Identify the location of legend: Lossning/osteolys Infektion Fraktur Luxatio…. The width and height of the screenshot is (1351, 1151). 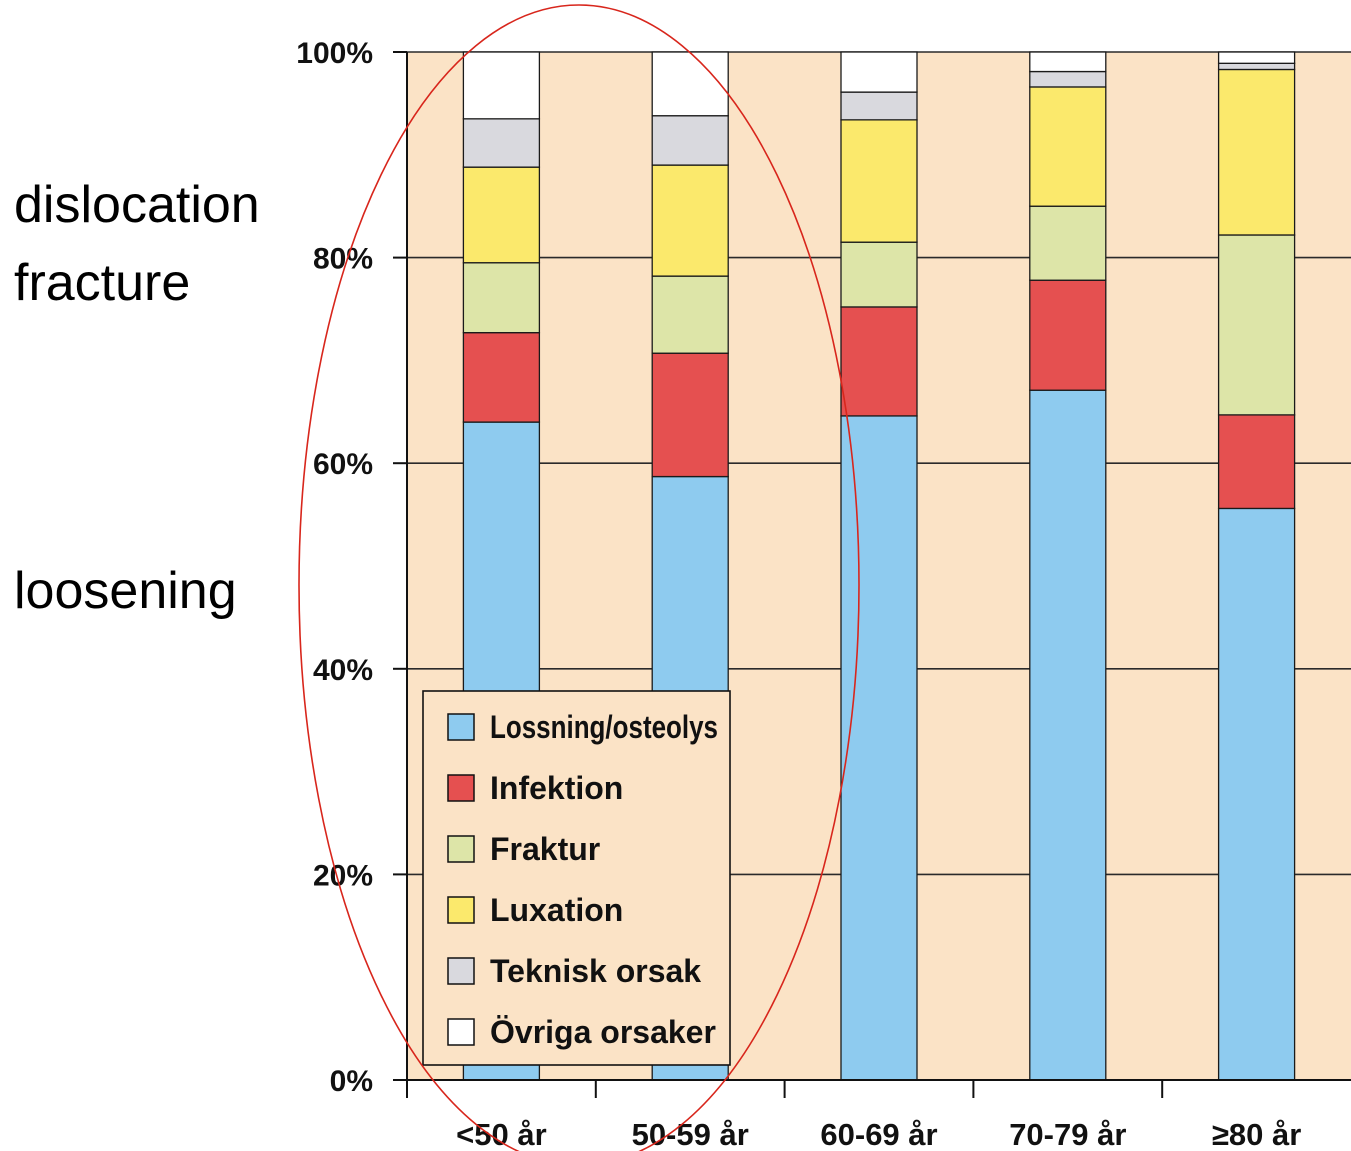
(576, 878).